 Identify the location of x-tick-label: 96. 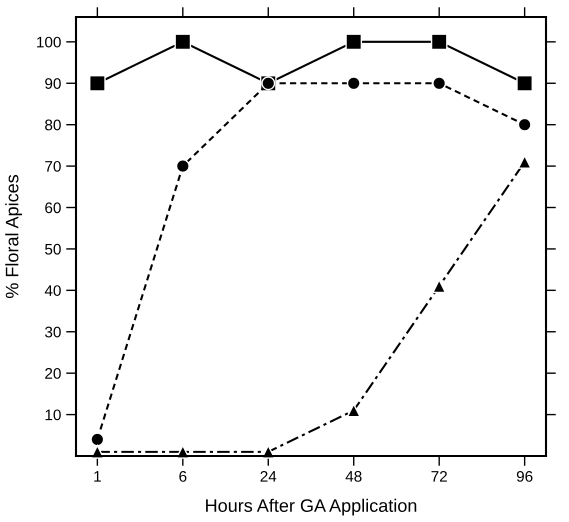
(524, 476).